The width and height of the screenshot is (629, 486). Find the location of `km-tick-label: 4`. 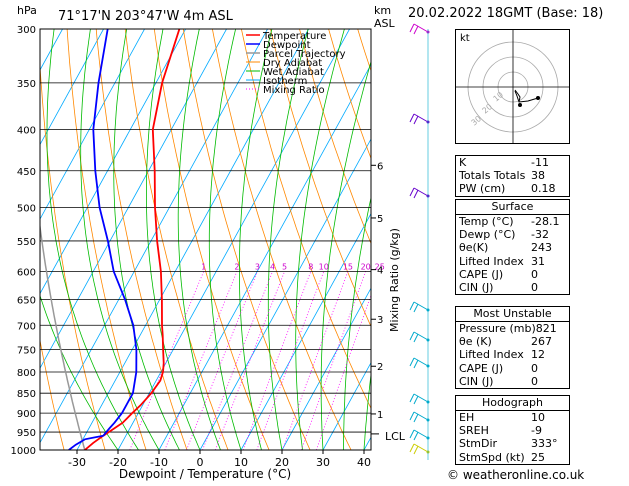

km-tick-label: 4 is located at coordinates (380, 271).